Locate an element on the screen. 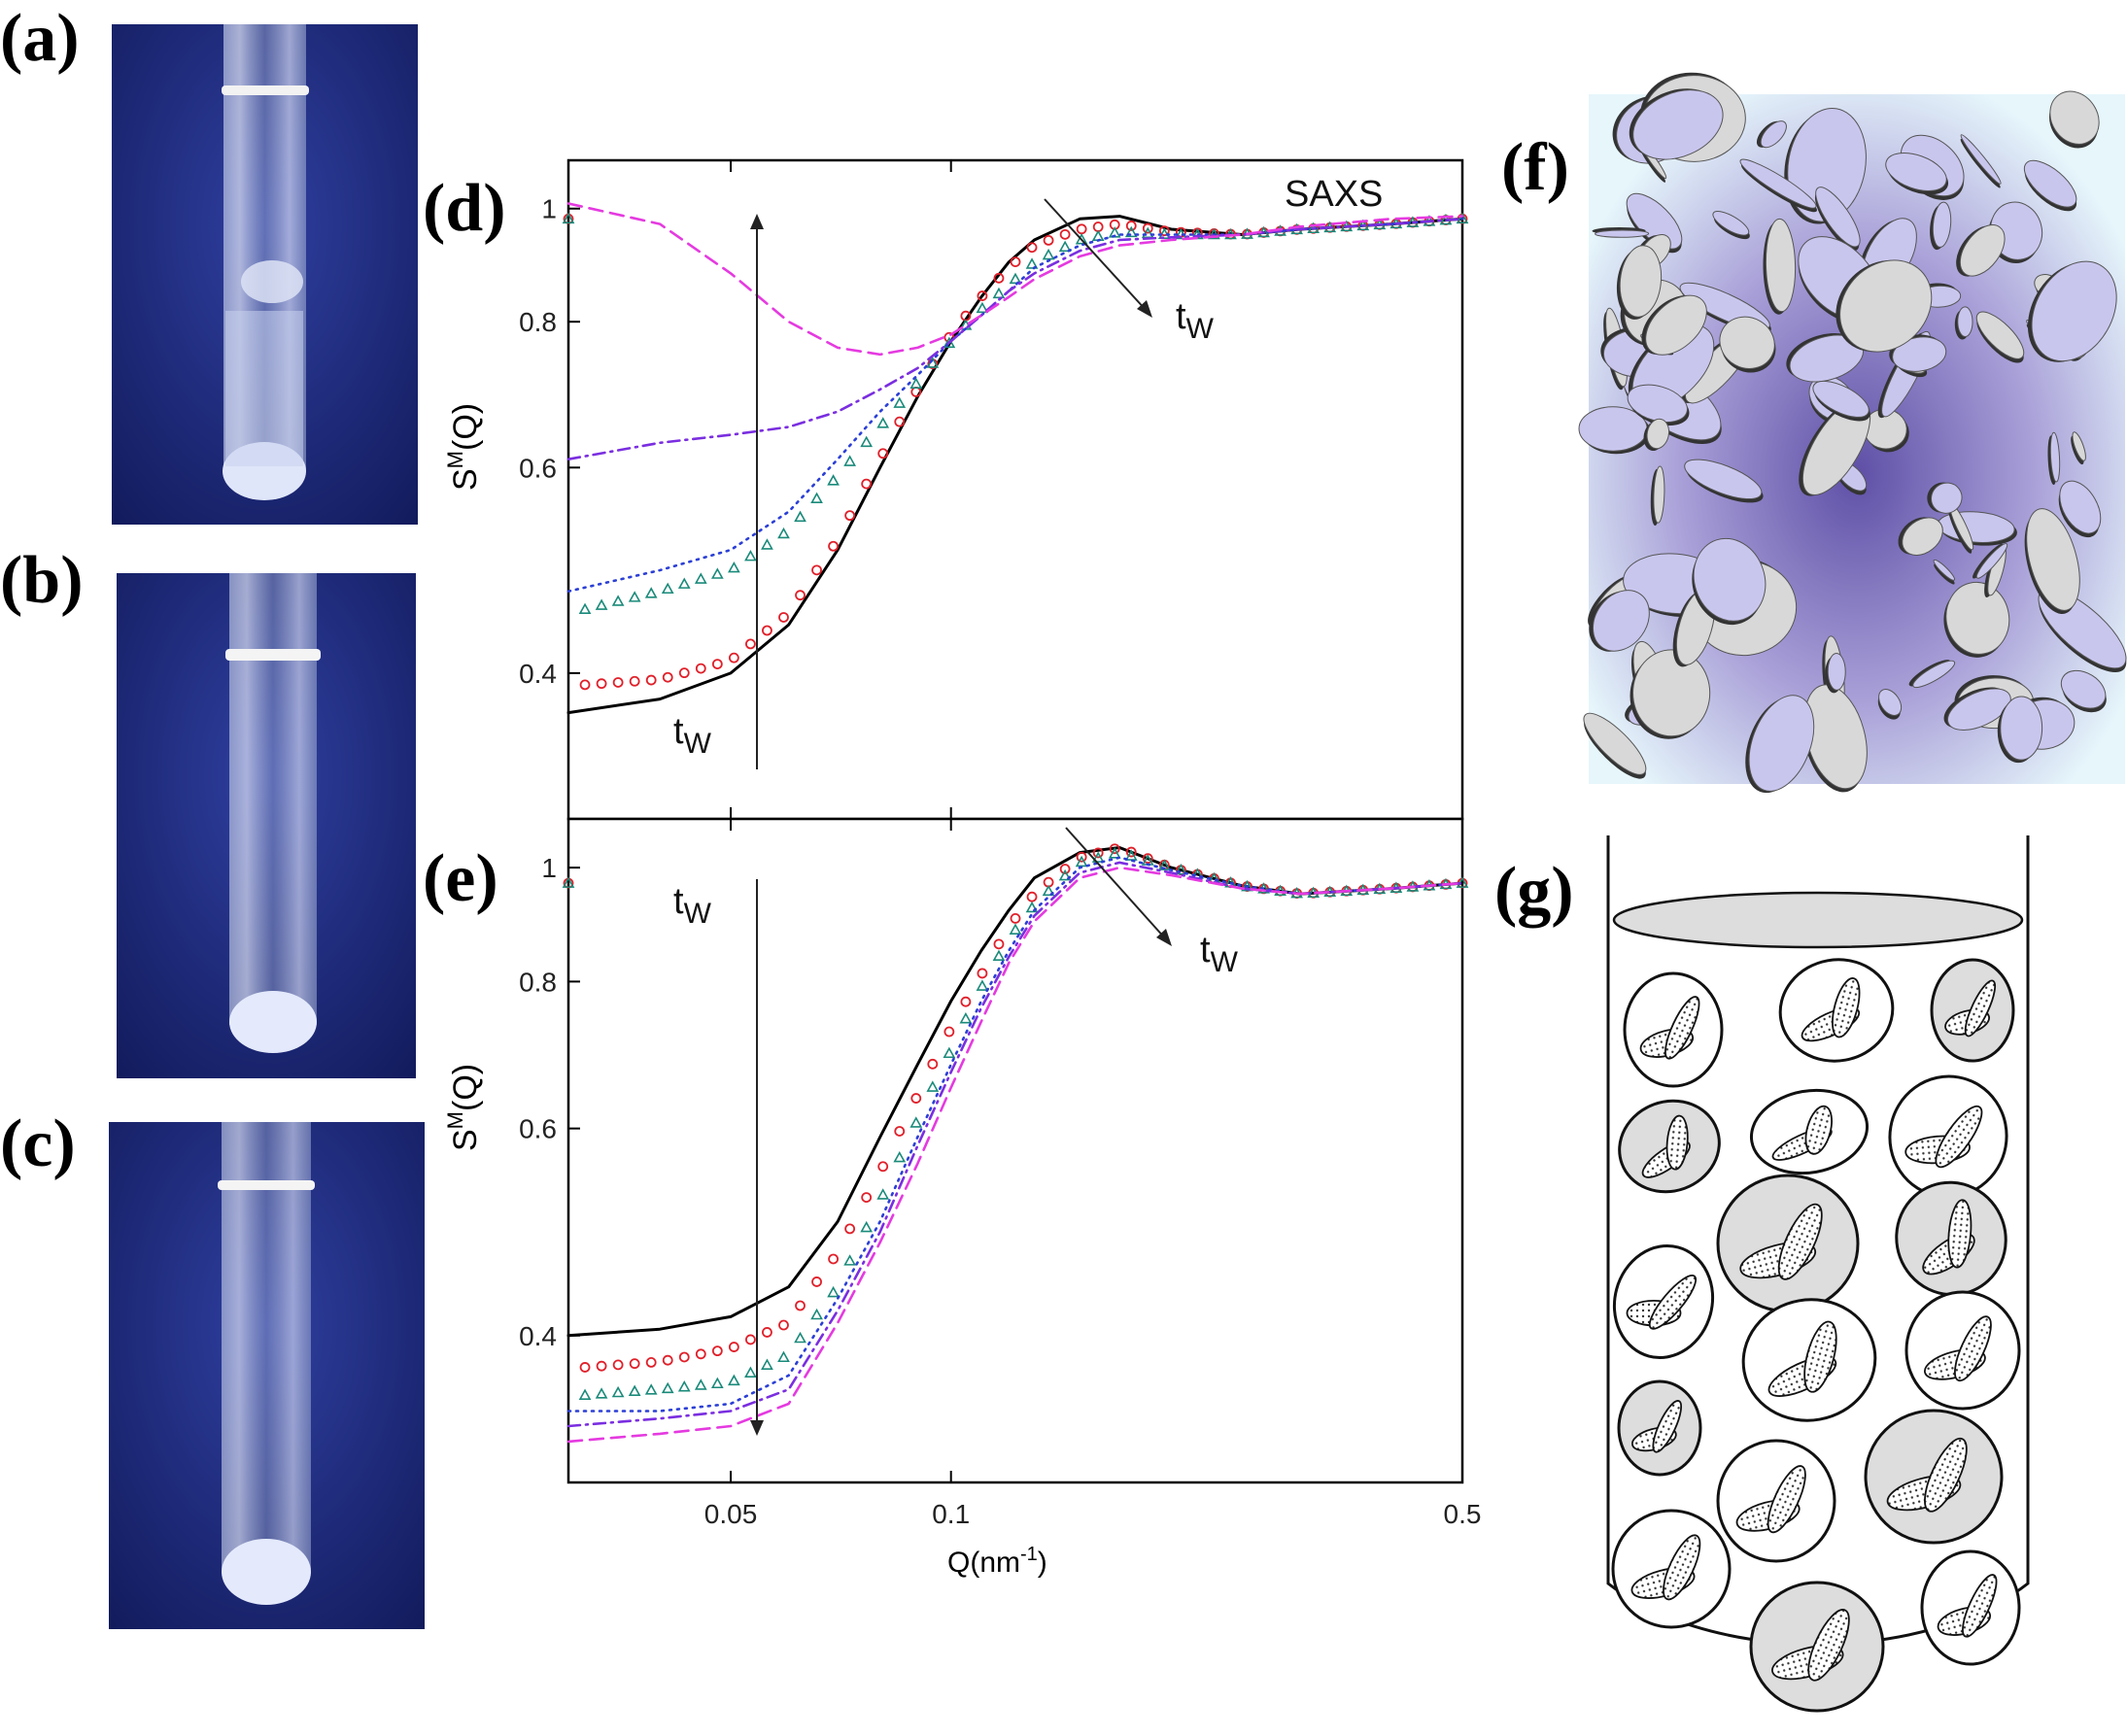  chart-d-vertical-arrow is located at coordinates (757, 492).